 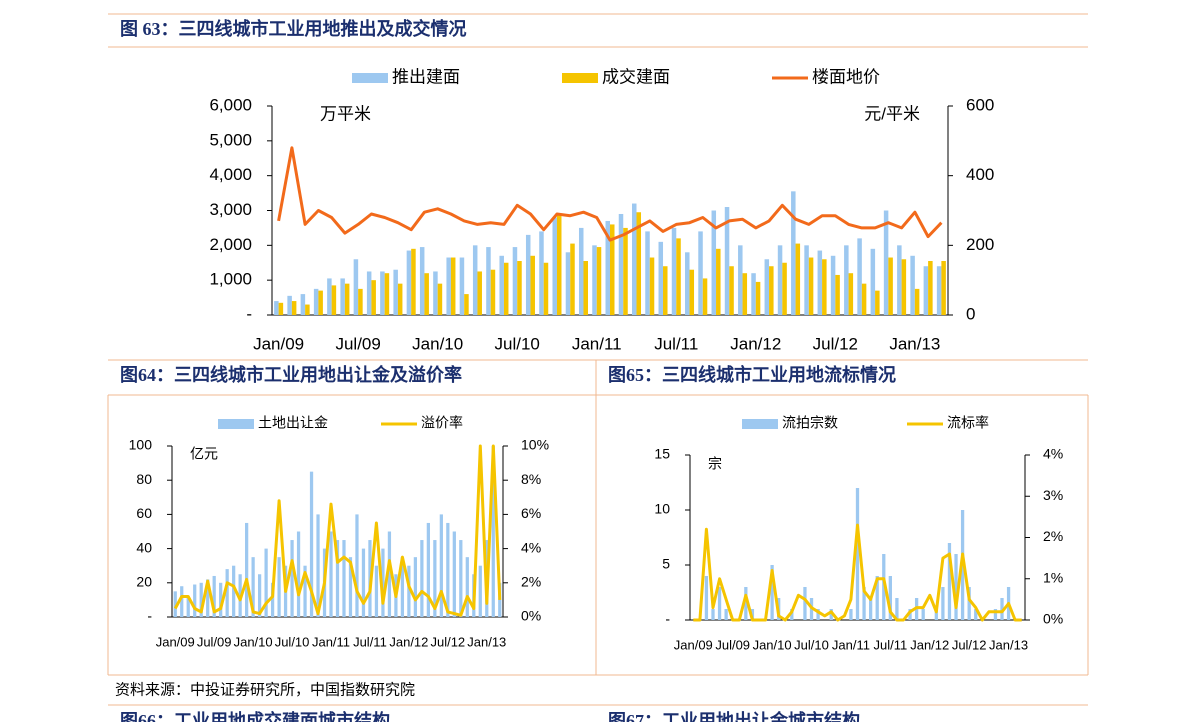 What do you see at coordinates (230, 104) in the screenshot?
I see `y-tick-label: 6,000` at bounding box center [230, 104].